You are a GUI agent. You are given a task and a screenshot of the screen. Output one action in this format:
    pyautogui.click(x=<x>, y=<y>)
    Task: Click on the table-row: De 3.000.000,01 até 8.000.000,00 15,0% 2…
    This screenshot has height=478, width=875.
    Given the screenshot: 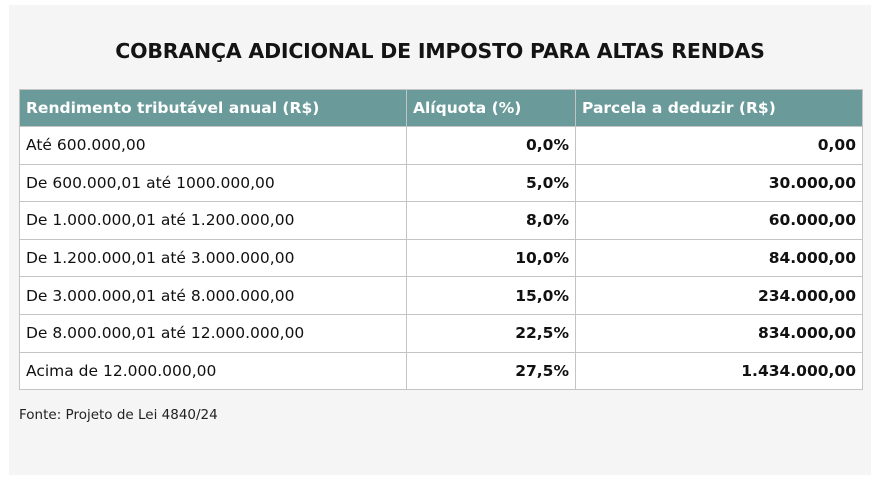 What is the action you would take?
    pyautogui.click(x=441, y=295)
    